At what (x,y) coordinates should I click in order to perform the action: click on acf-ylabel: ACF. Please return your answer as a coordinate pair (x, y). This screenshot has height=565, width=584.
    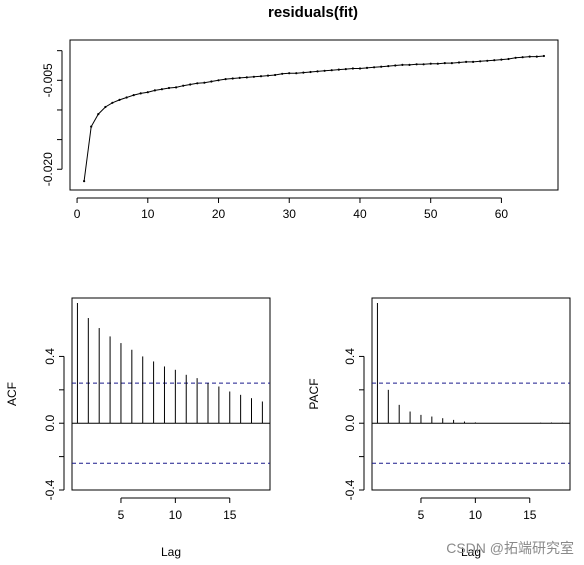
    Looking at the image, I should click on (12, 394).